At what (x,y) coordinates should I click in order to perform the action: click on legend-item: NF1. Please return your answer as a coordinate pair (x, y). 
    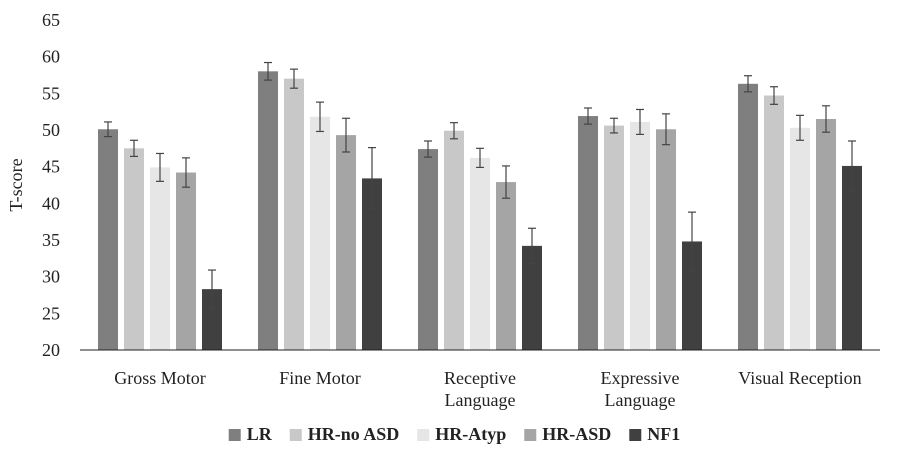
    Looking at the image, I should click on (654, 434).